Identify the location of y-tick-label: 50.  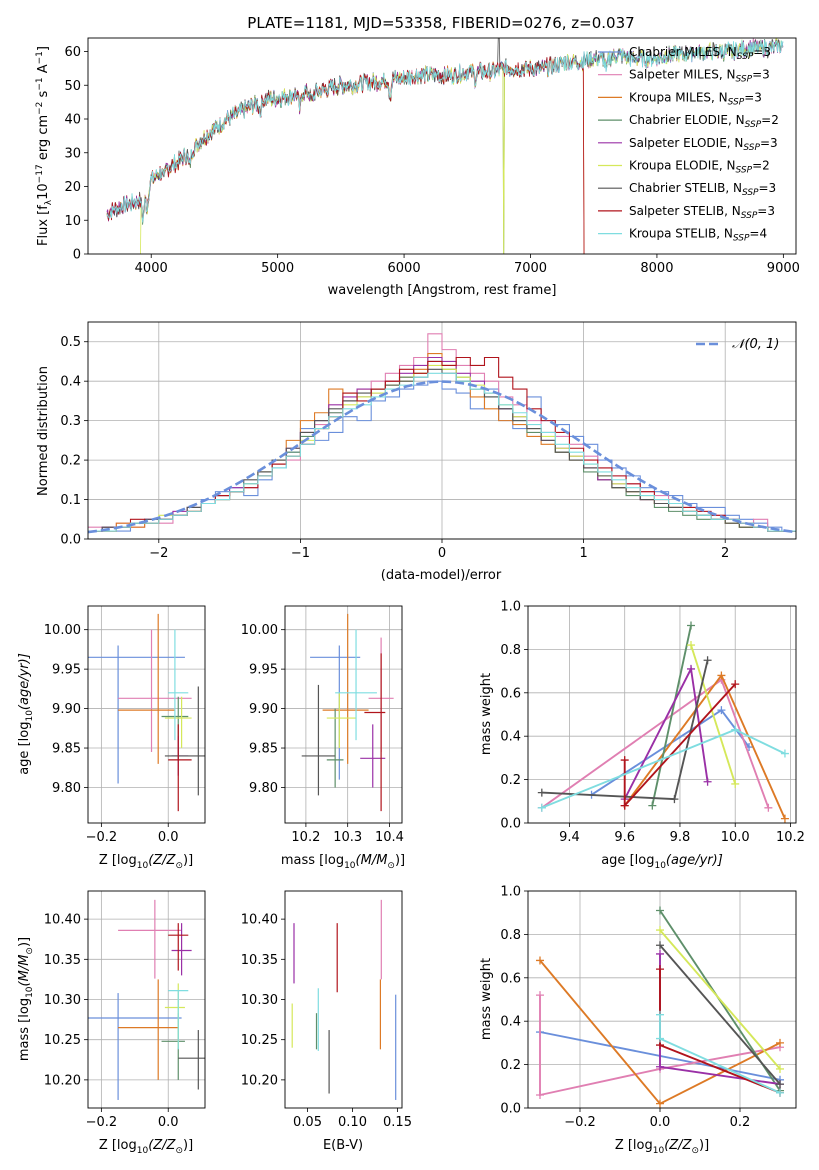
(72, 86).